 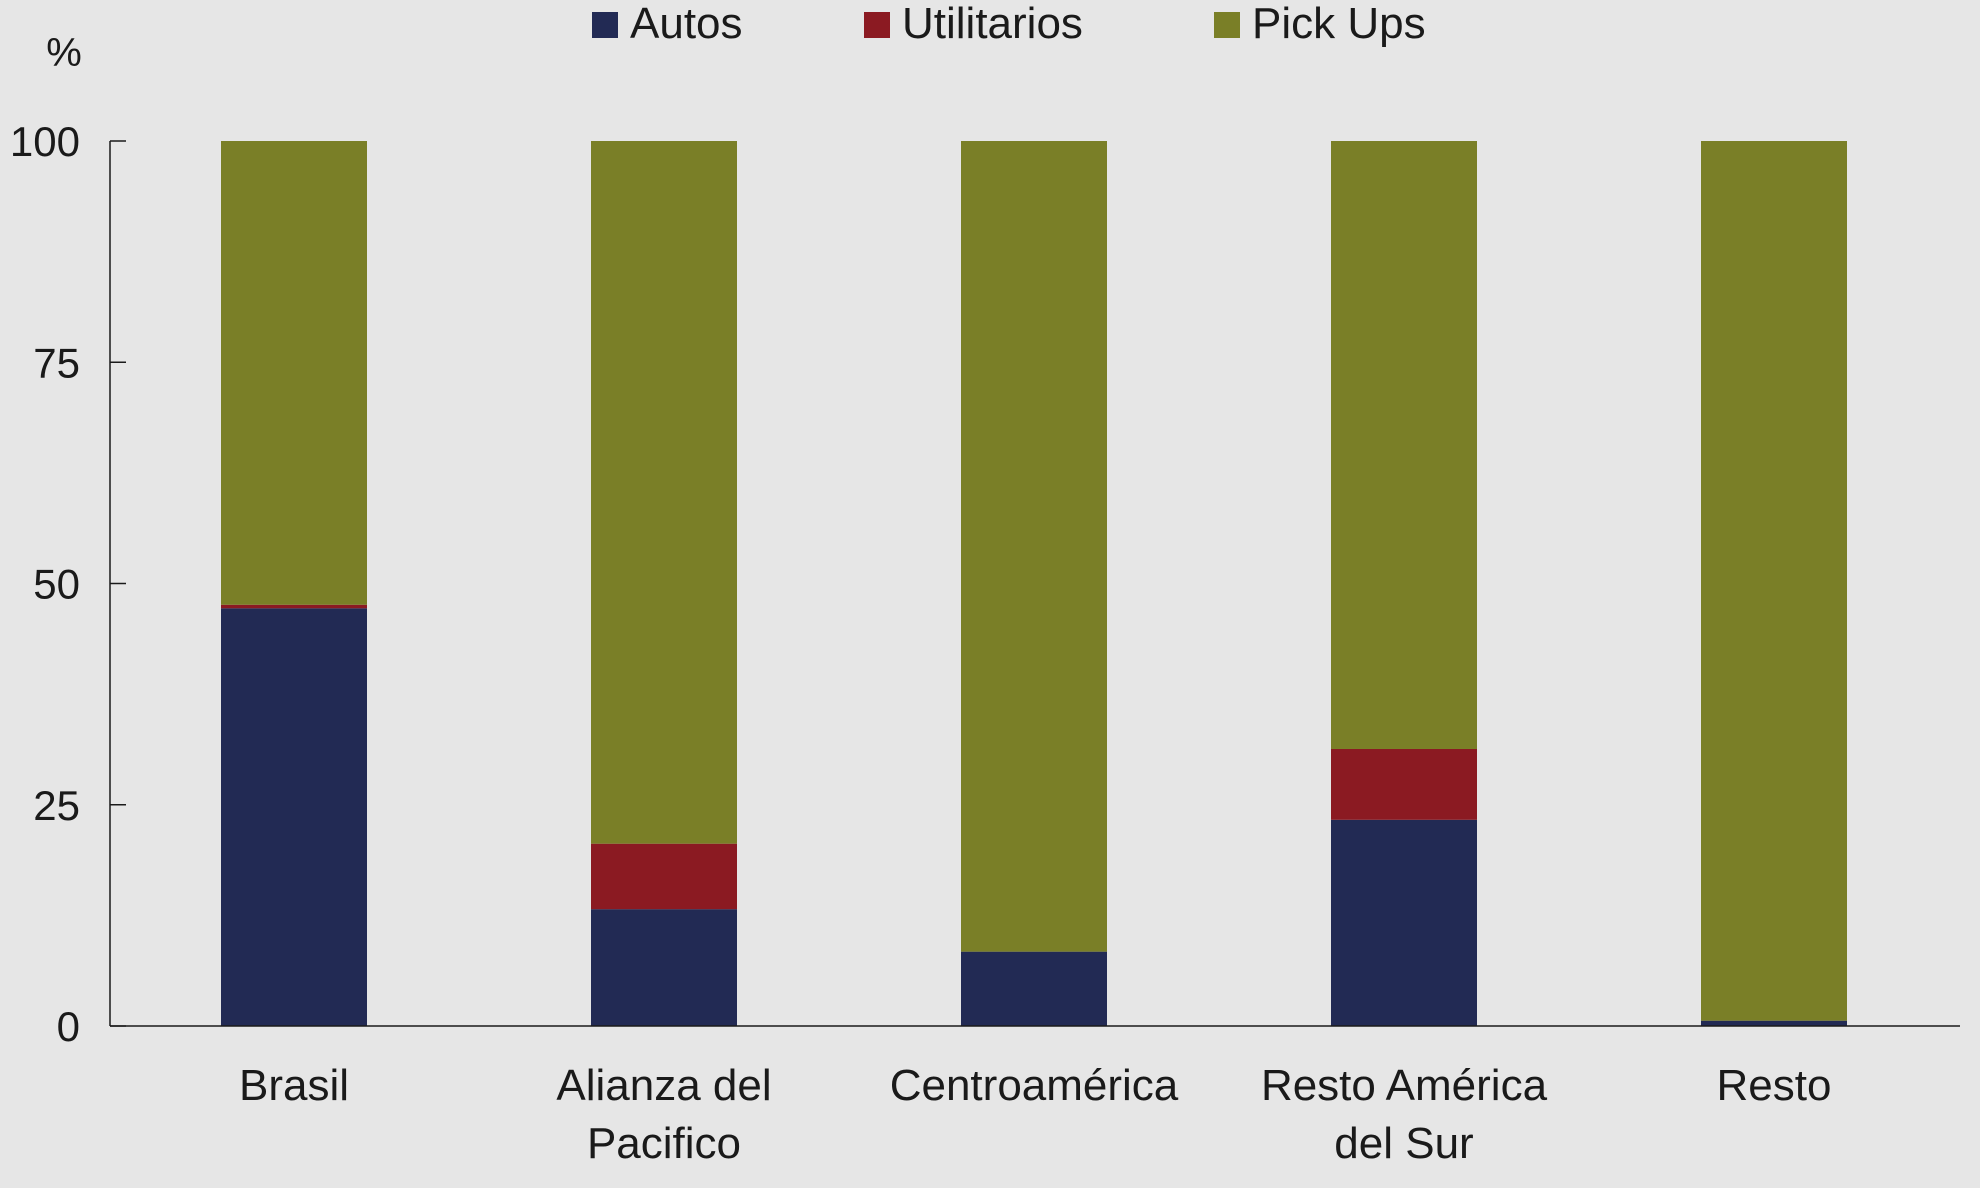 What do you see at coordinates (1404, 1085) in the screenshot?
I see `x-category-label-line: Resto América` at bounding box center [1404, 1085].